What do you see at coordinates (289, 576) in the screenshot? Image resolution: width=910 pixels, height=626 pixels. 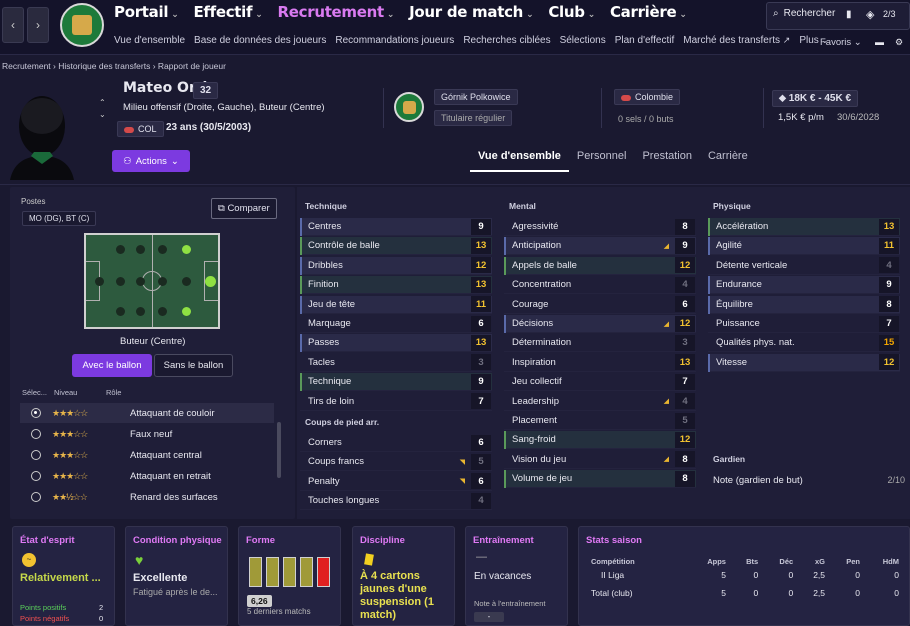 I see `form-card: Forme 6,26 5 derniers matchs` at bounding box center [289, 576].